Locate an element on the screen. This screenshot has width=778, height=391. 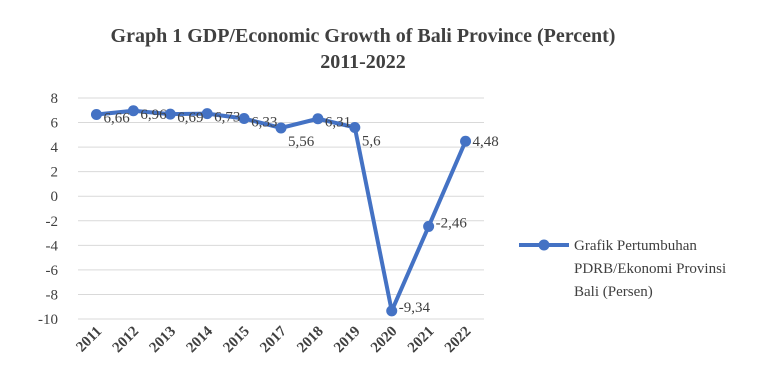
y-tick-label: -10 is located at coordinates (48, 320).